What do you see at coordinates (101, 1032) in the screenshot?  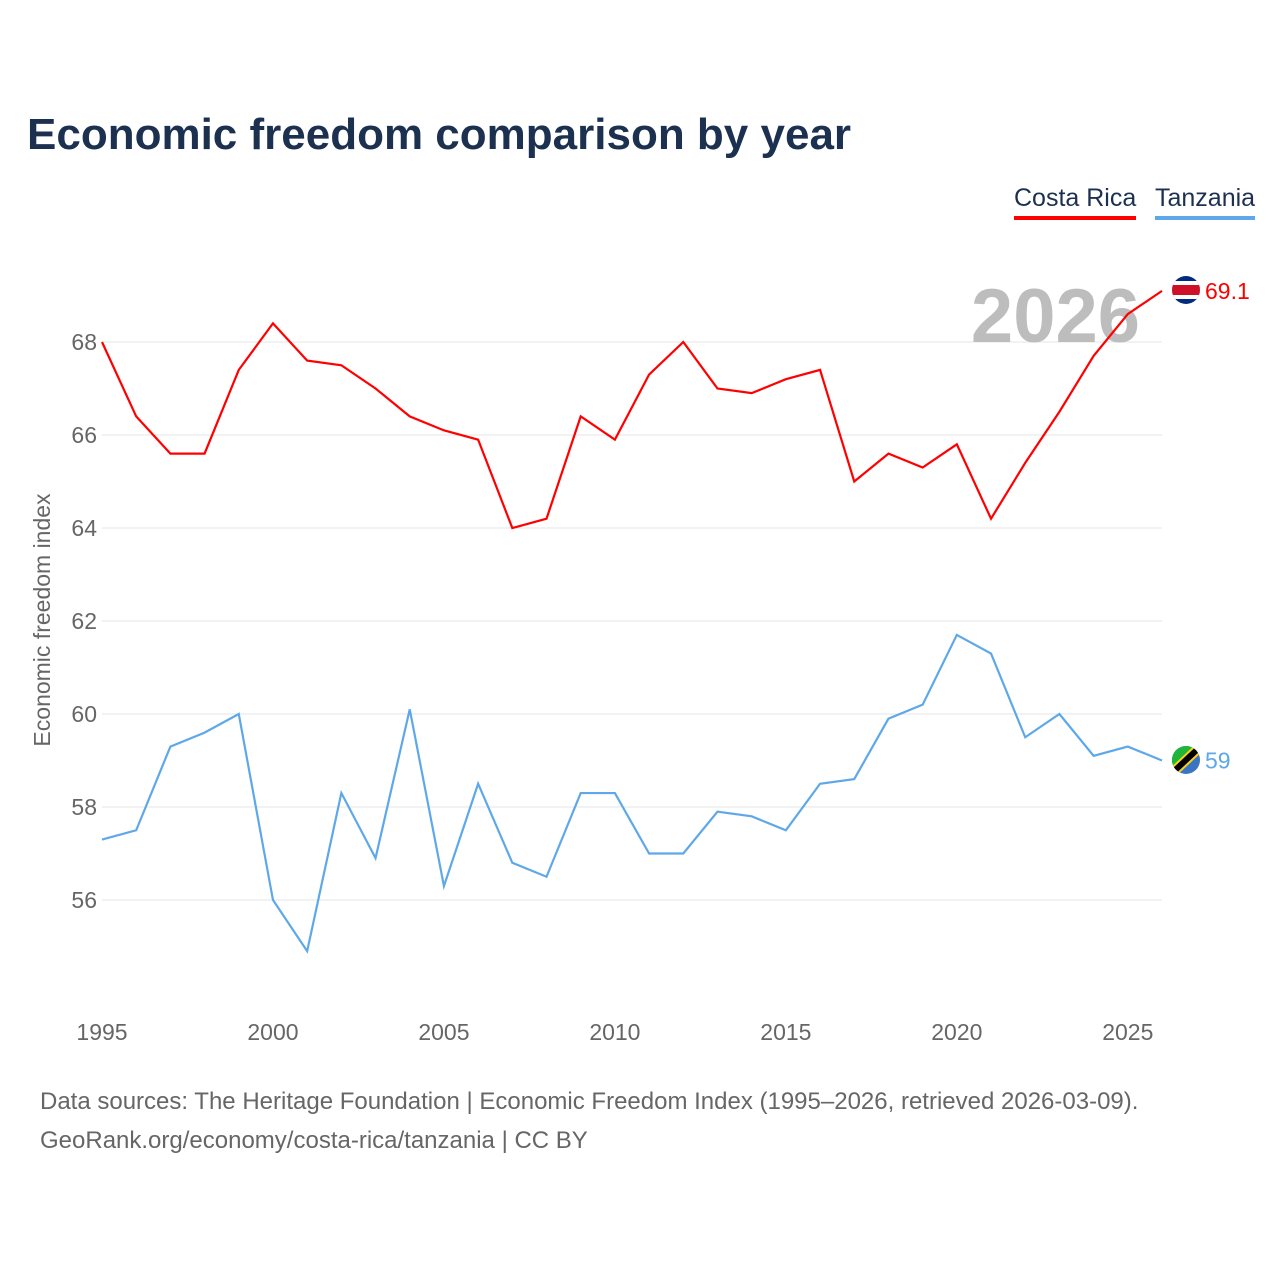 I see `x-tick-label: 1995` at bounding box center [101, 1032].